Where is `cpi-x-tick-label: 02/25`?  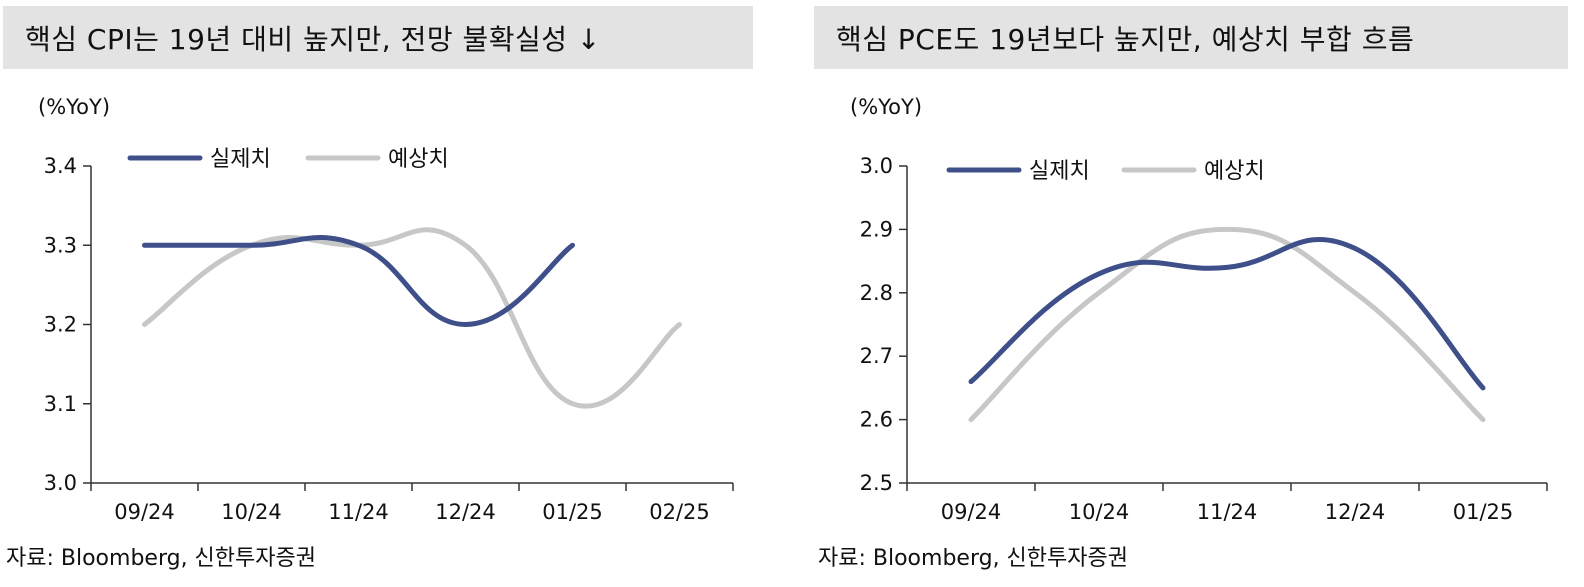 cpi-x-tick-label: 02/25 is located at coordinates (679, 512).